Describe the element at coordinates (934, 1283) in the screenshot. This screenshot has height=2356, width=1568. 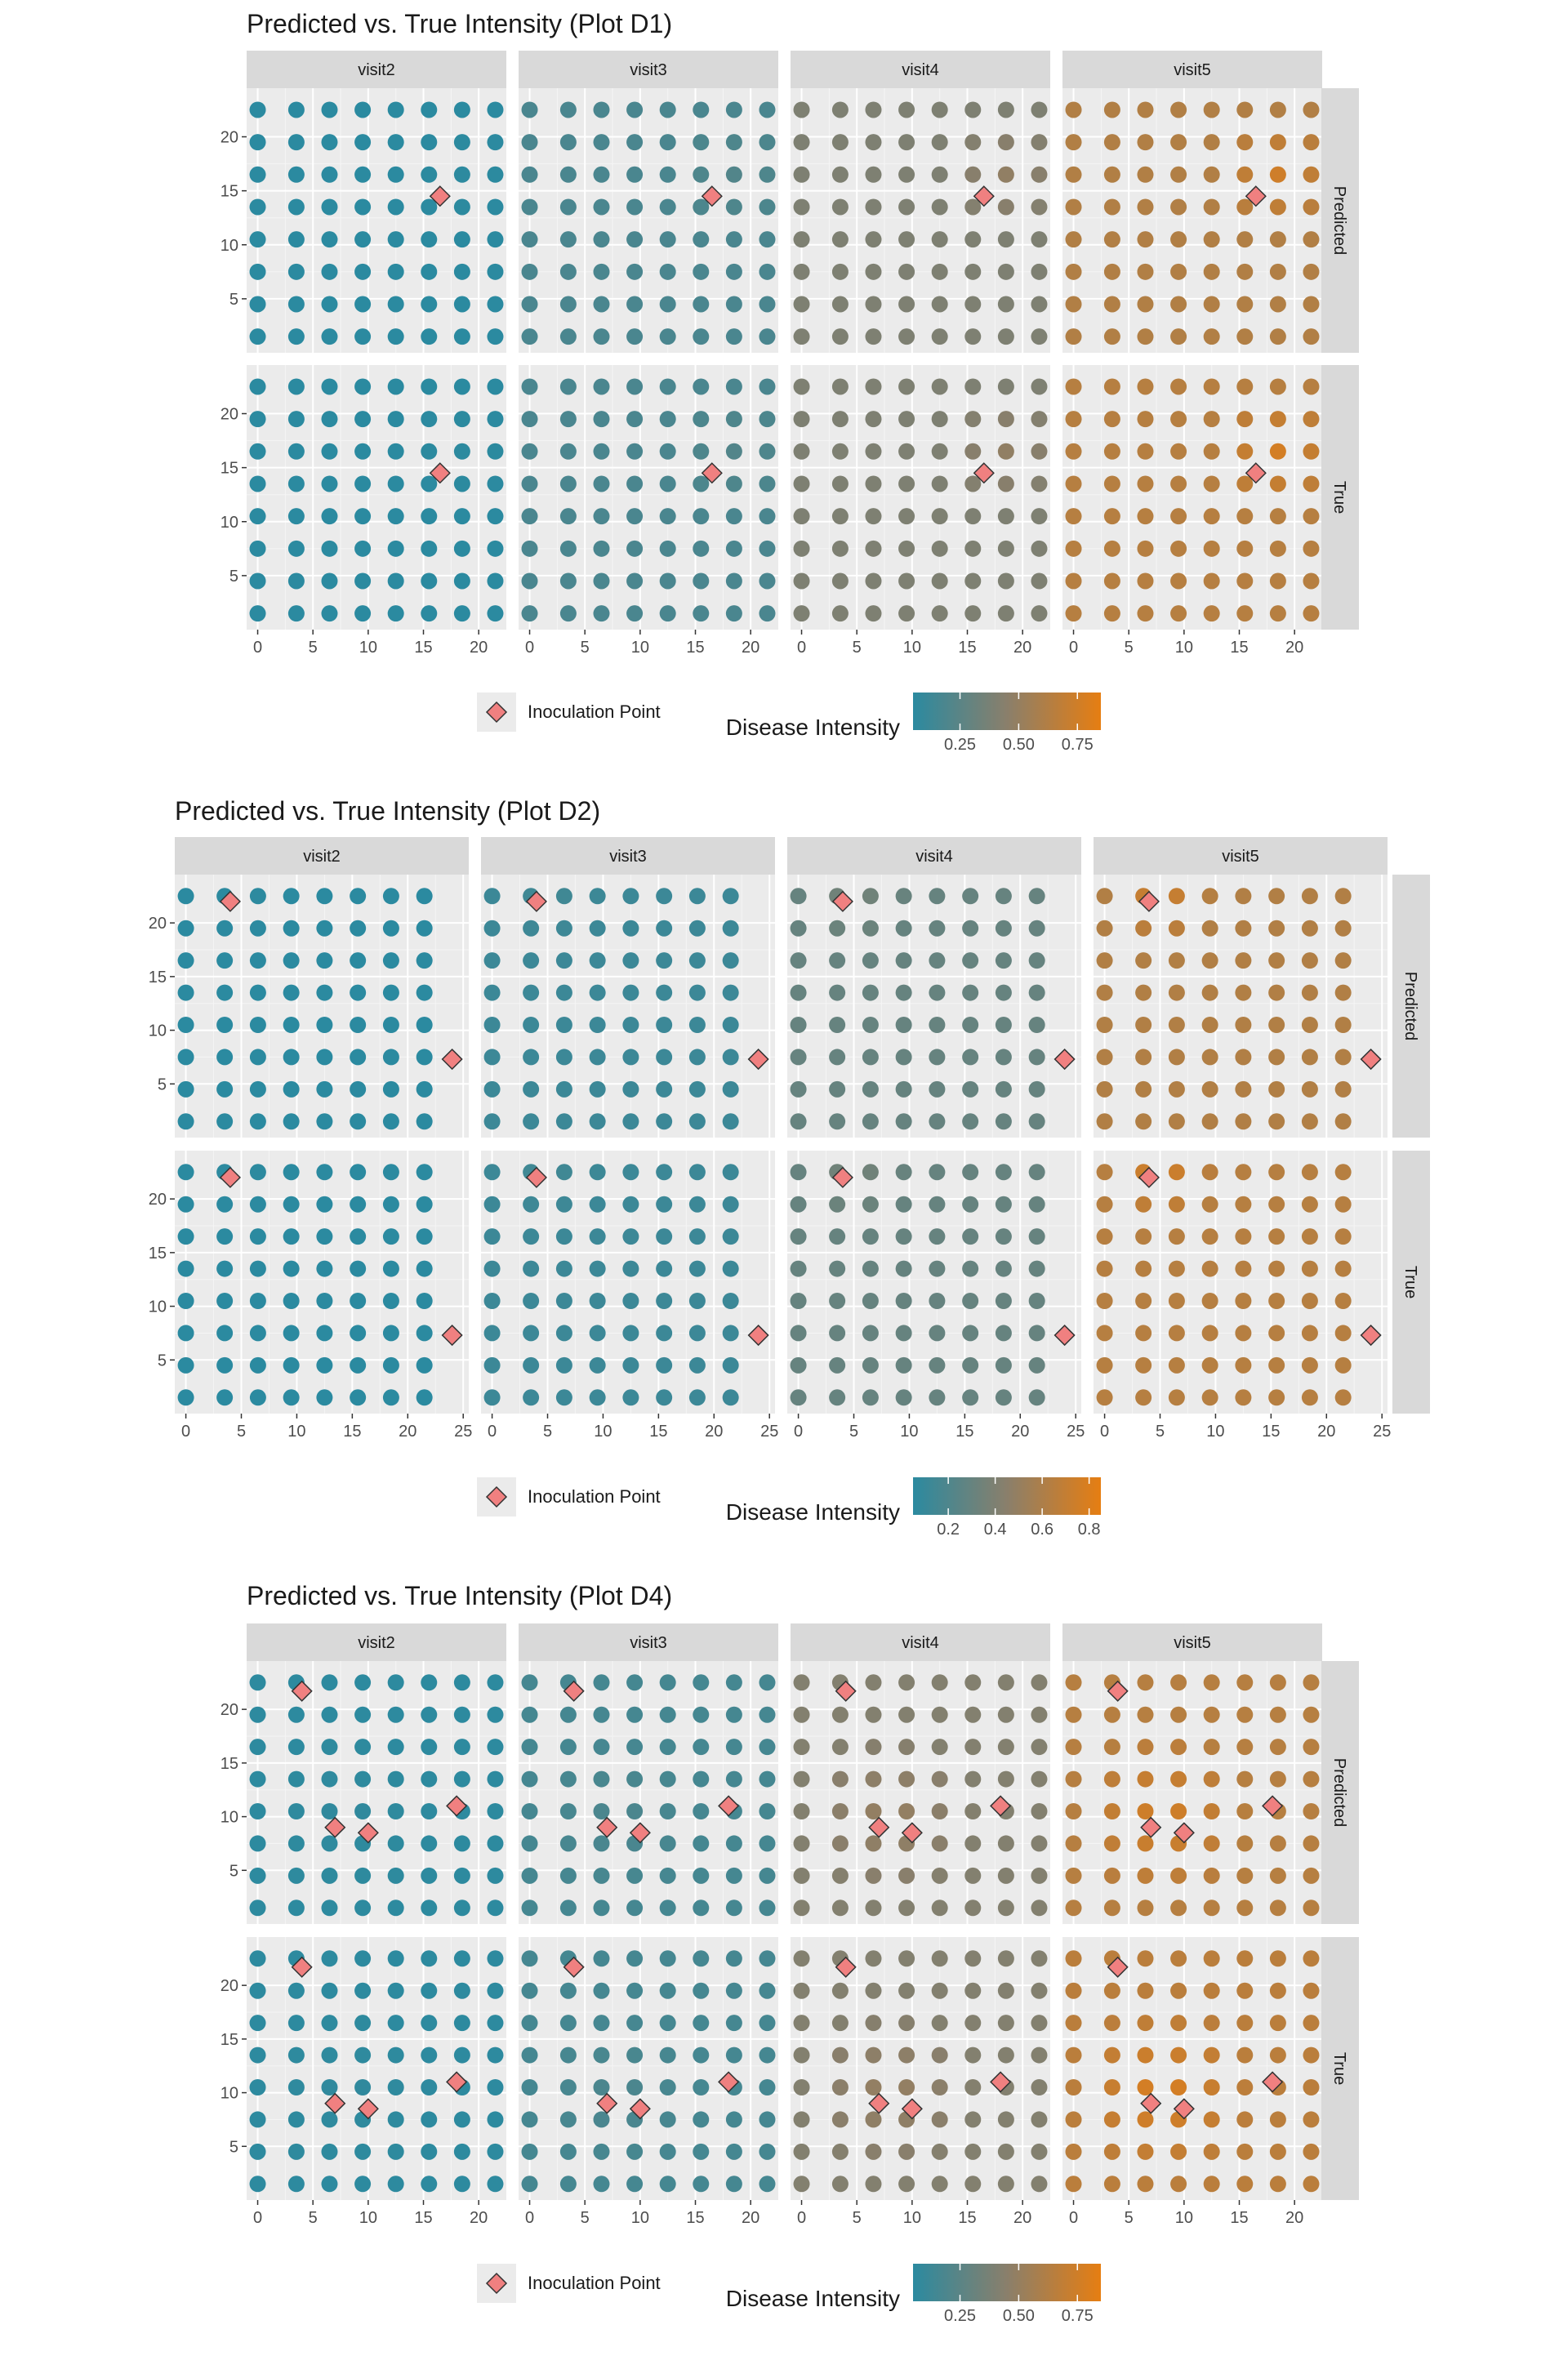
I see `panel-background` at that location.